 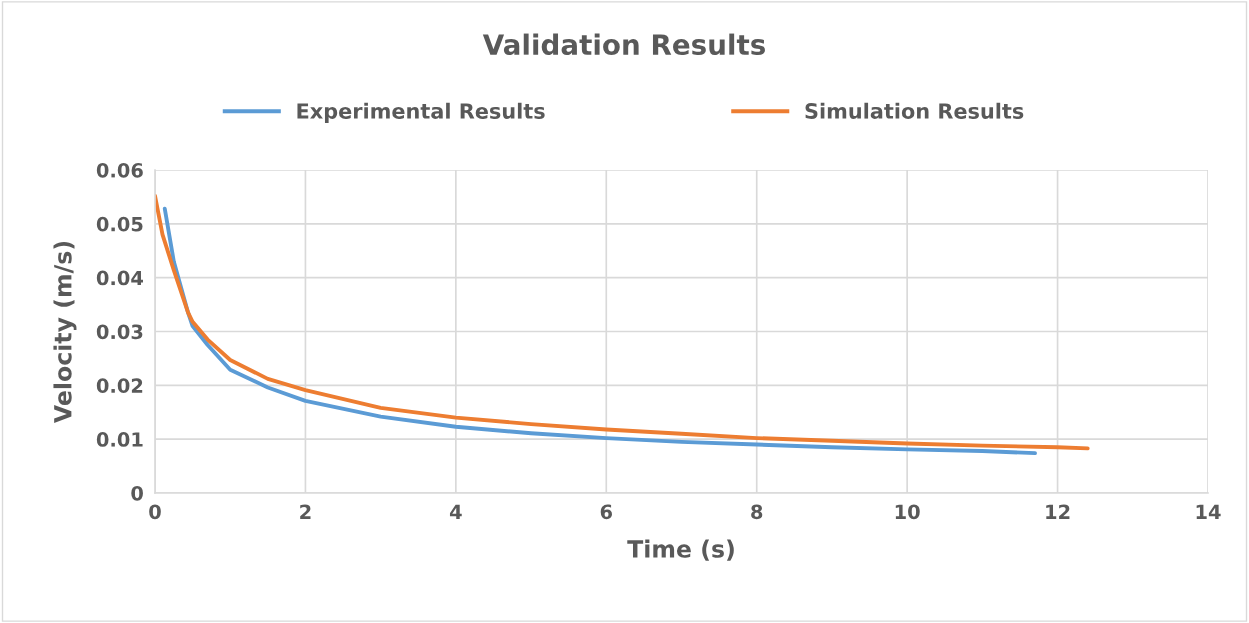 What do you see at coordinates (623, 44) in the screenshot?
I see `chart-title: Validation Results` at bounding box center [623, 44].